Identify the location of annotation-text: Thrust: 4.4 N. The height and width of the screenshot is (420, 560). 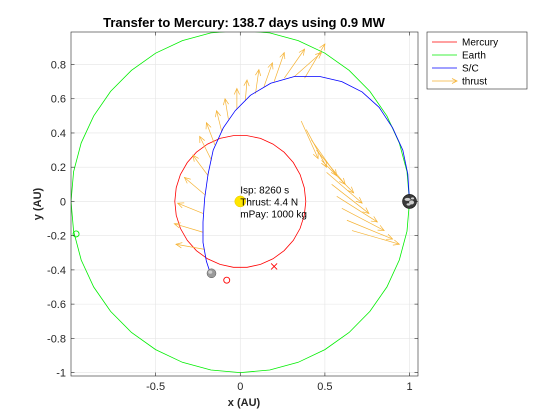
(269, 202).